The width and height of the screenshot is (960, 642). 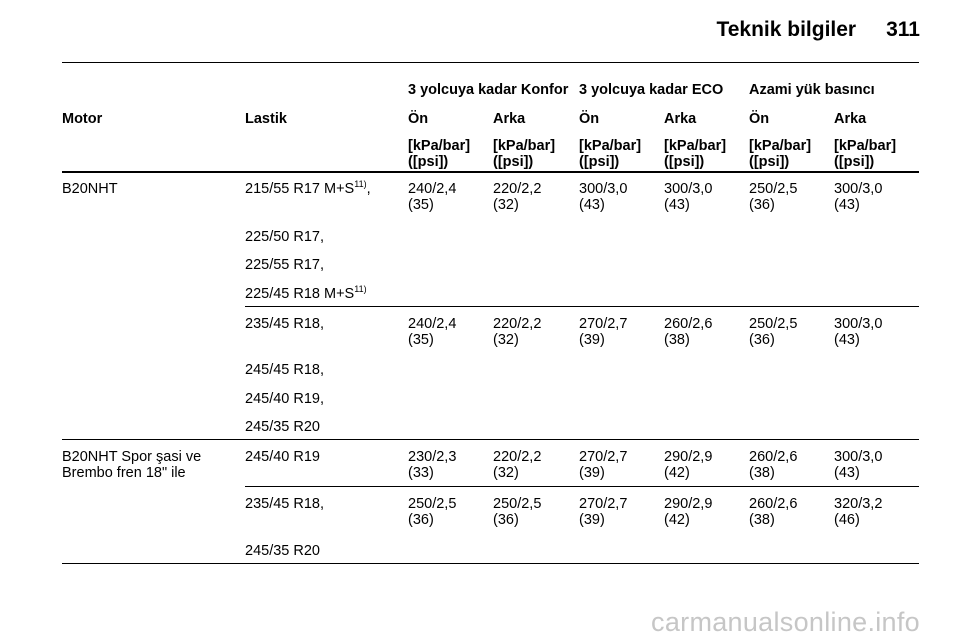 What do you see at coordinates (812, 90) in the screenshot?
I see `group-header-azami: Azami yük basıncı` at bounding box center [812, 90].